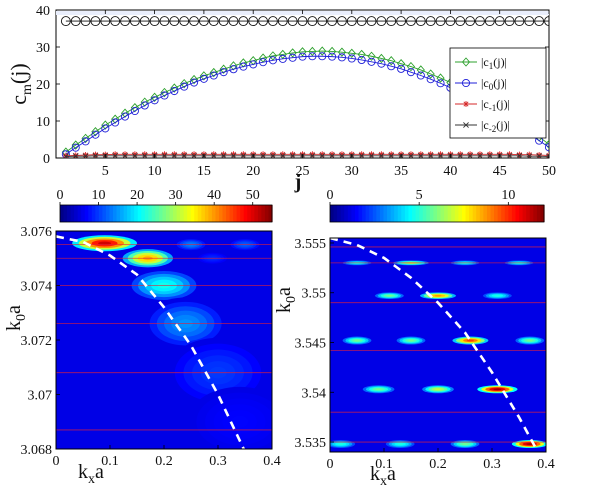 This screenshot has height=493, width=598. I want to click on heatmap-left-y-label-suffix: a, so click(14, 309).